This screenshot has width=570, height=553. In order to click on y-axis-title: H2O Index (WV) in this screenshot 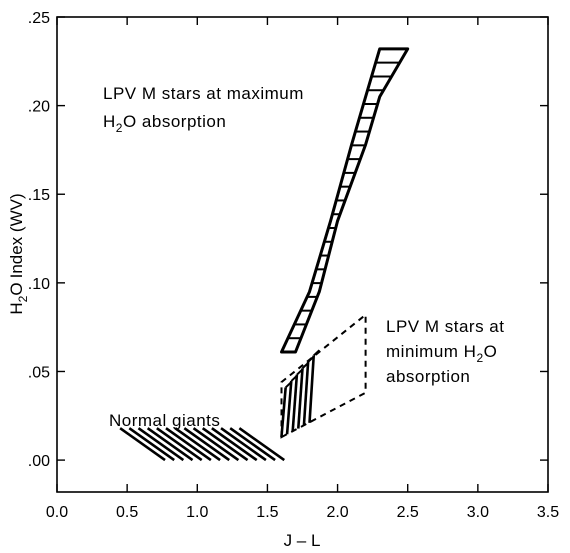, I will do `click(18, 253)`.